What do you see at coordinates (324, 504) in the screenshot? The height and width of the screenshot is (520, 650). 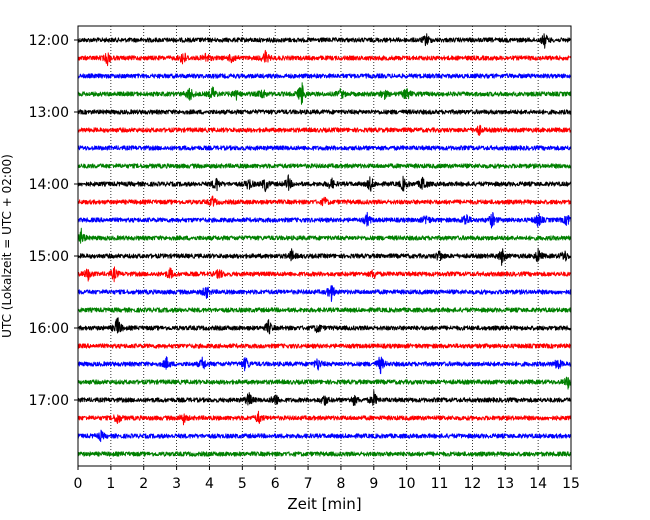 I see `x-axis-title: Zeit [min]` at bounding box center [324, 504].